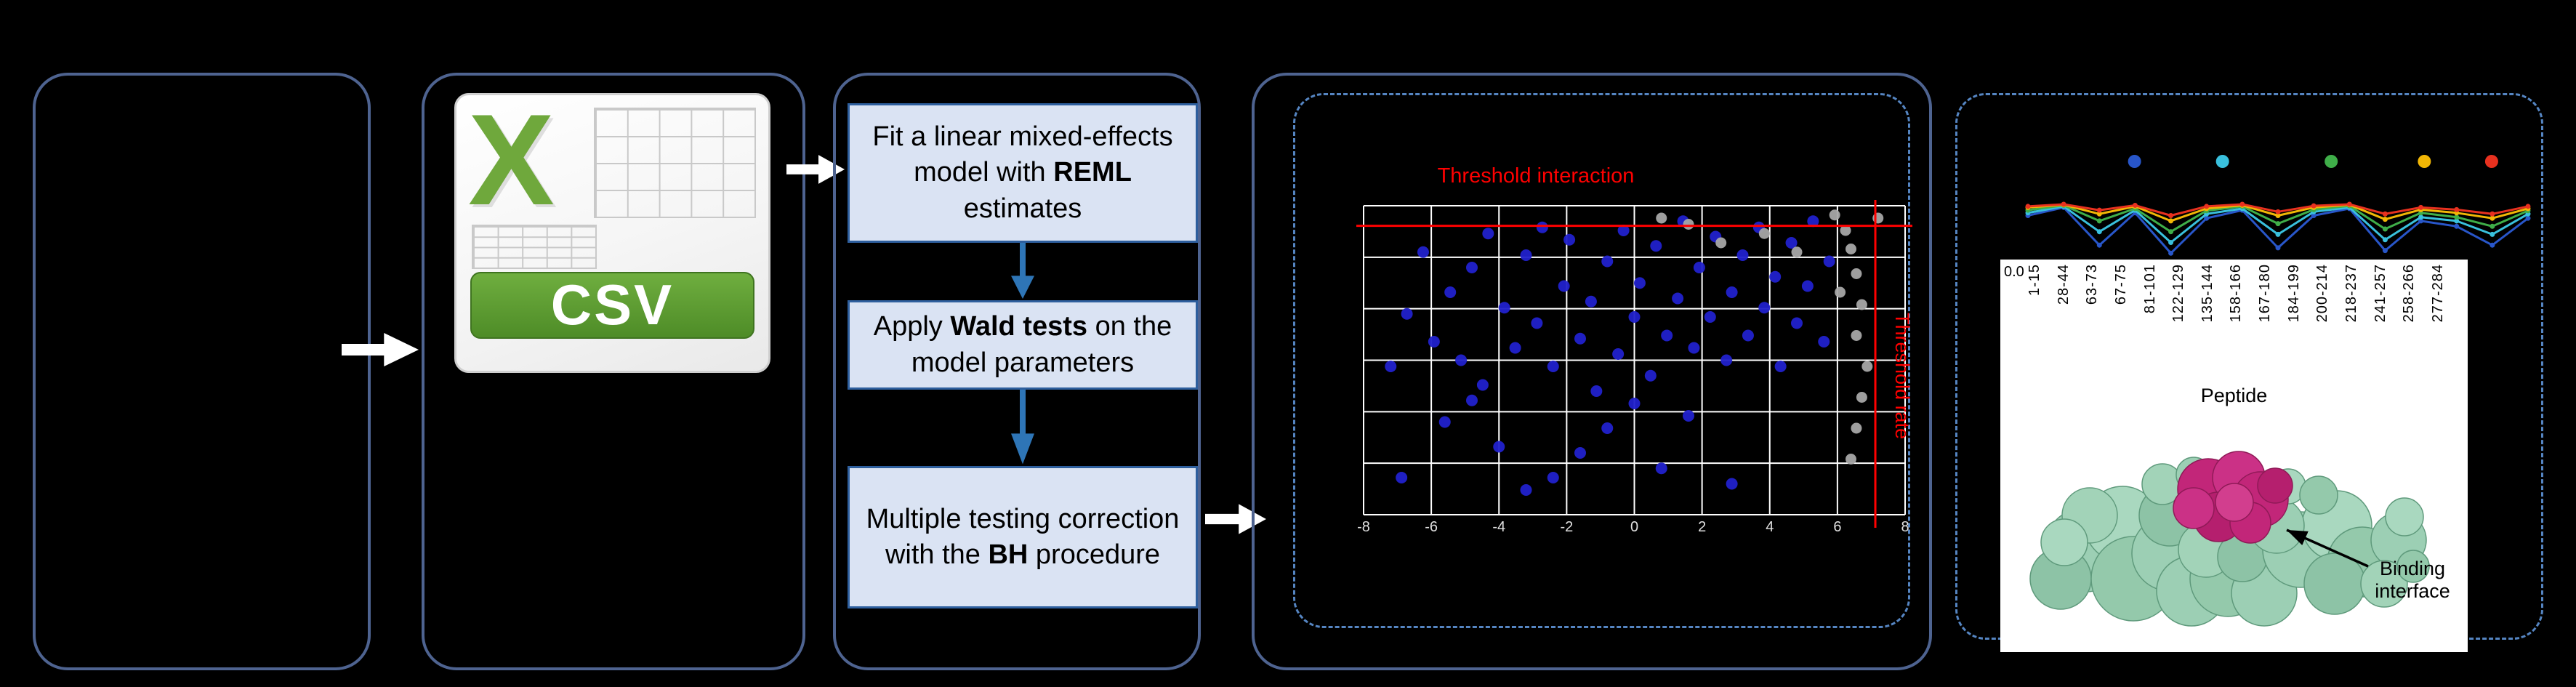 The width and height of the screenshot is (2576, 687). I want to click on binding-interface-label: Binding interface, so click(2412, 580).